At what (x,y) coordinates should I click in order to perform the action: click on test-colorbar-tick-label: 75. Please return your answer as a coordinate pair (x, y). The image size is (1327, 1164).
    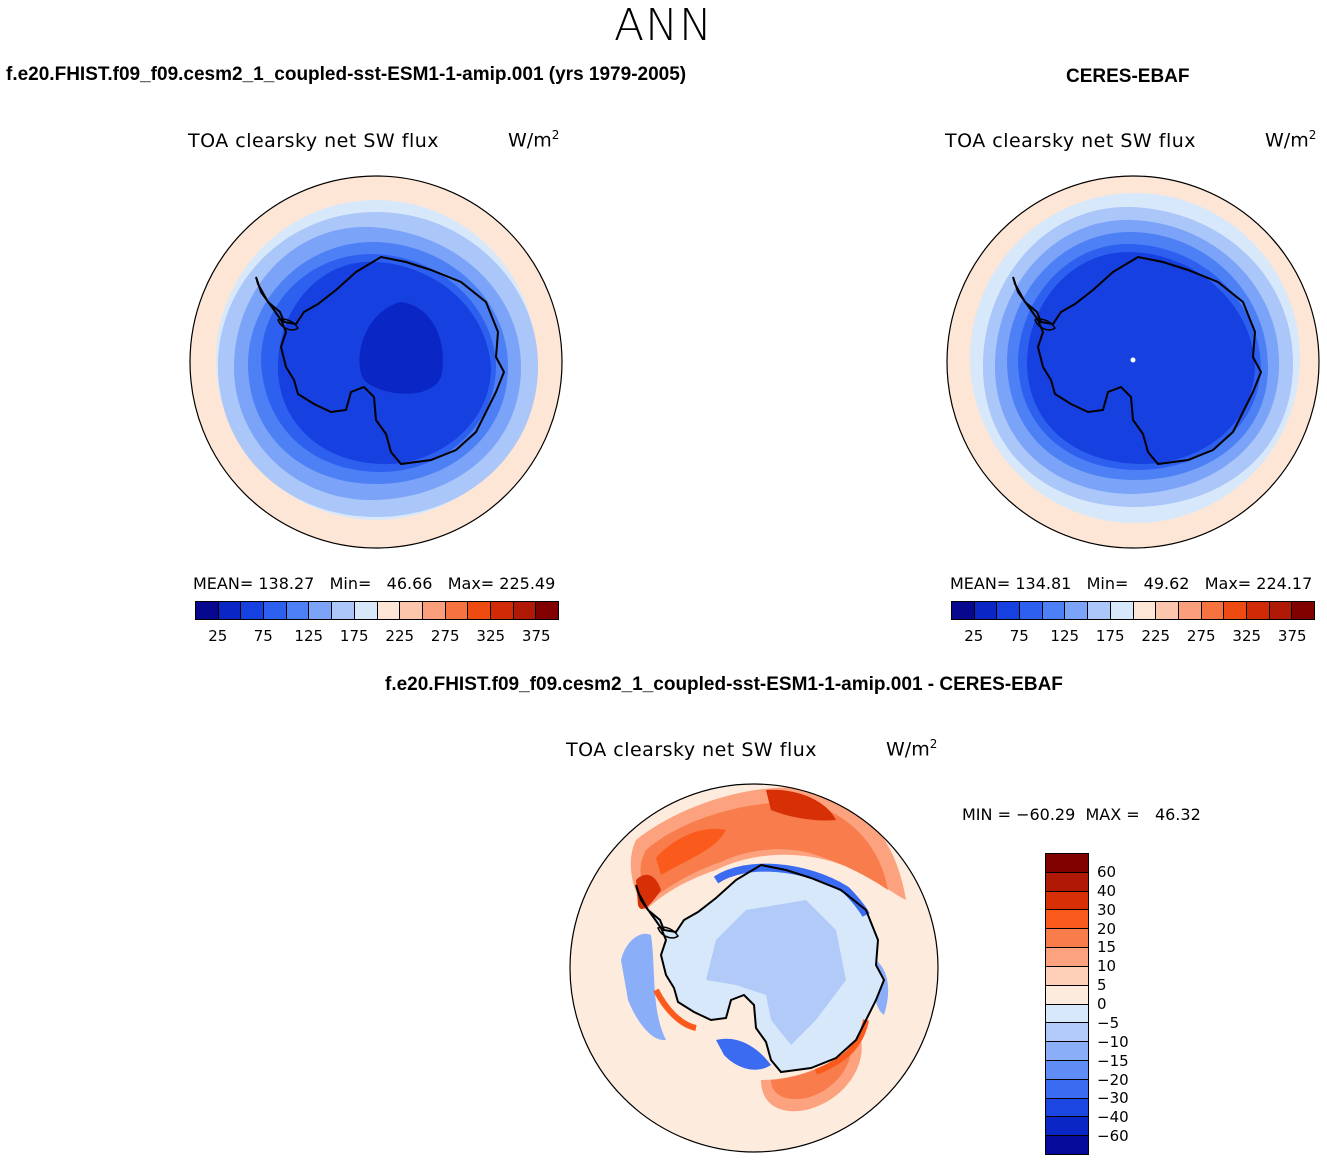
    Looking at the image, I should click on (263, 636).